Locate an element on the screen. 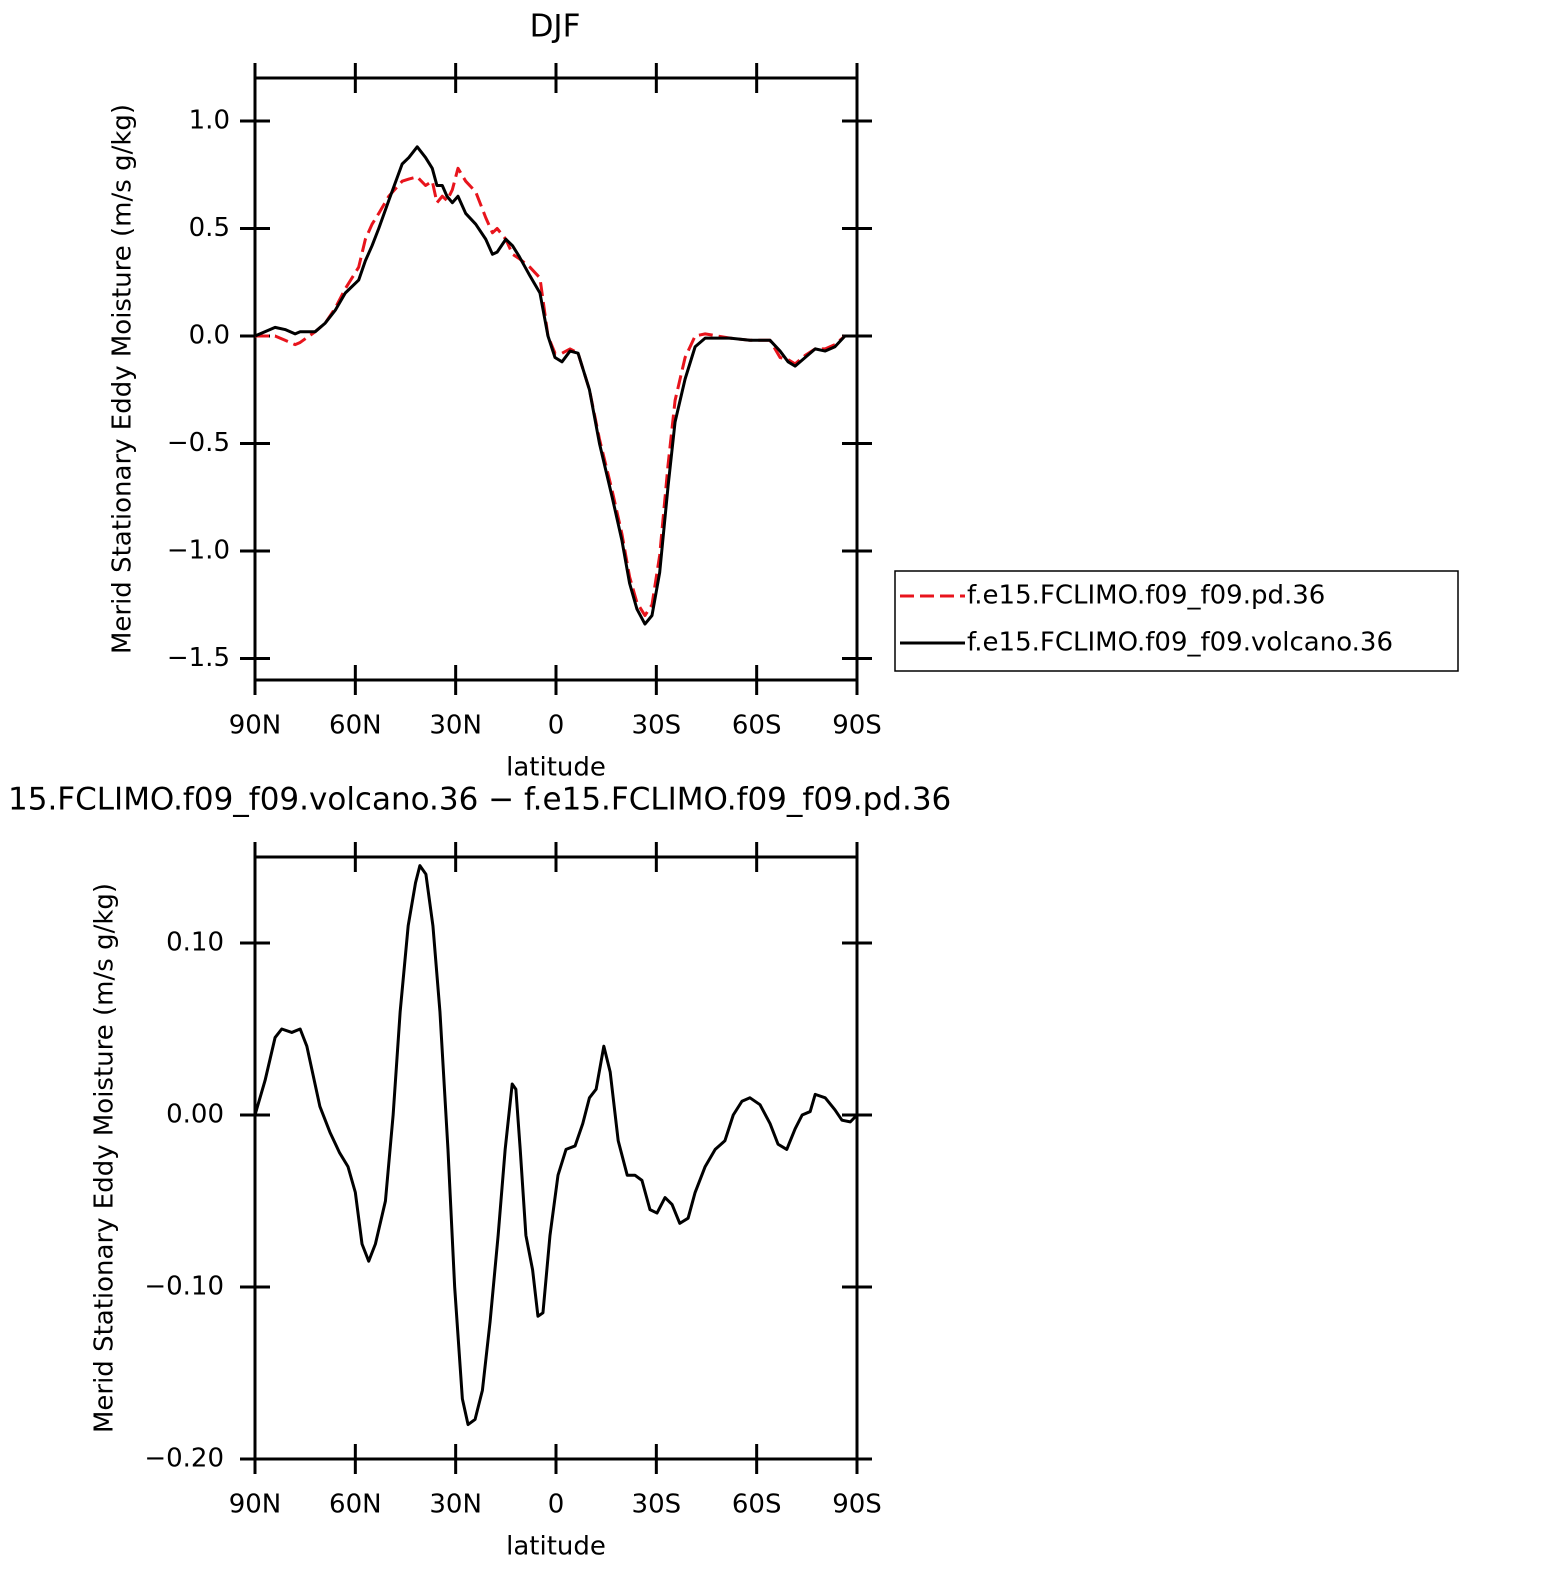 The height and width of the screenshot is (1569, 1566). legend-box is located at coordinates (1176, 621).